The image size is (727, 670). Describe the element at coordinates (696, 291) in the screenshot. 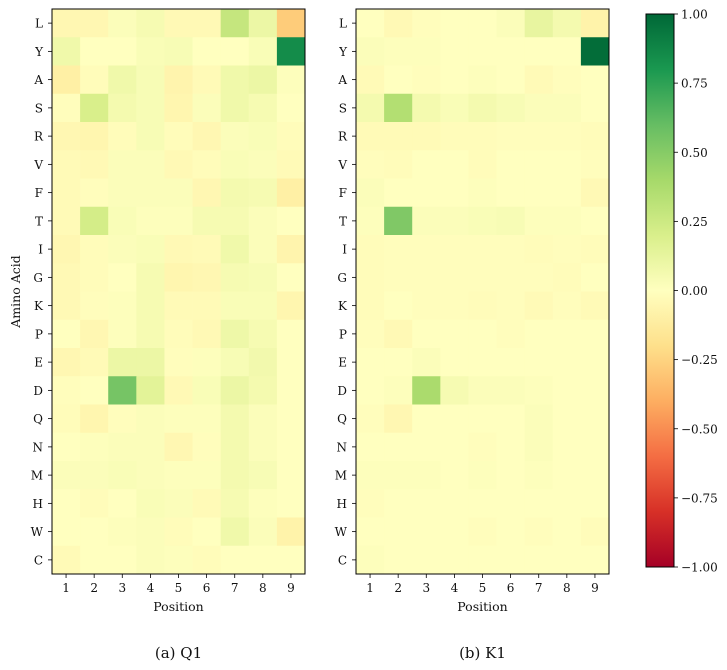

I see `colorbar-ticks: 1.00 0.75 0.50 0.25 0.00 −0.25 −0.50 −0.75 −1.00` at that location.